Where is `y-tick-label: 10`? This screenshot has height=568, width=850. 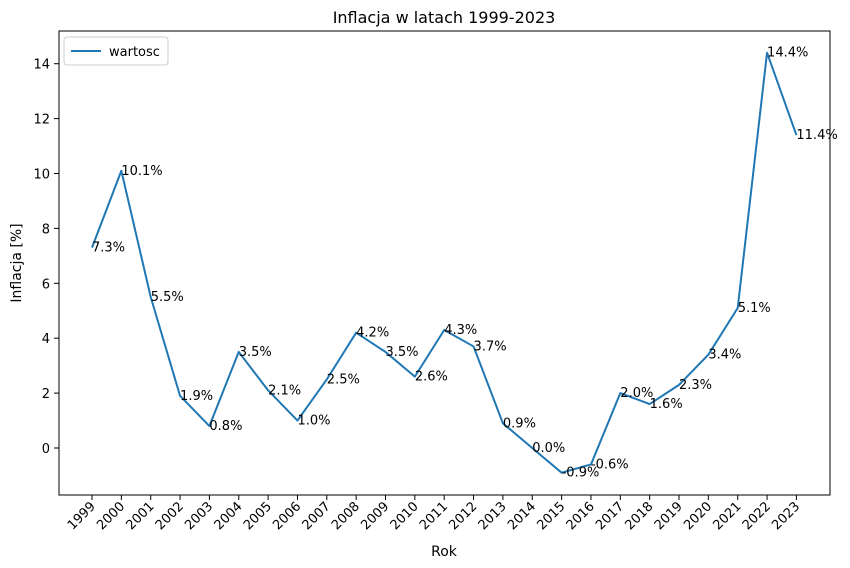
y-tick-label: 10 is located at coordinates (41, 175).